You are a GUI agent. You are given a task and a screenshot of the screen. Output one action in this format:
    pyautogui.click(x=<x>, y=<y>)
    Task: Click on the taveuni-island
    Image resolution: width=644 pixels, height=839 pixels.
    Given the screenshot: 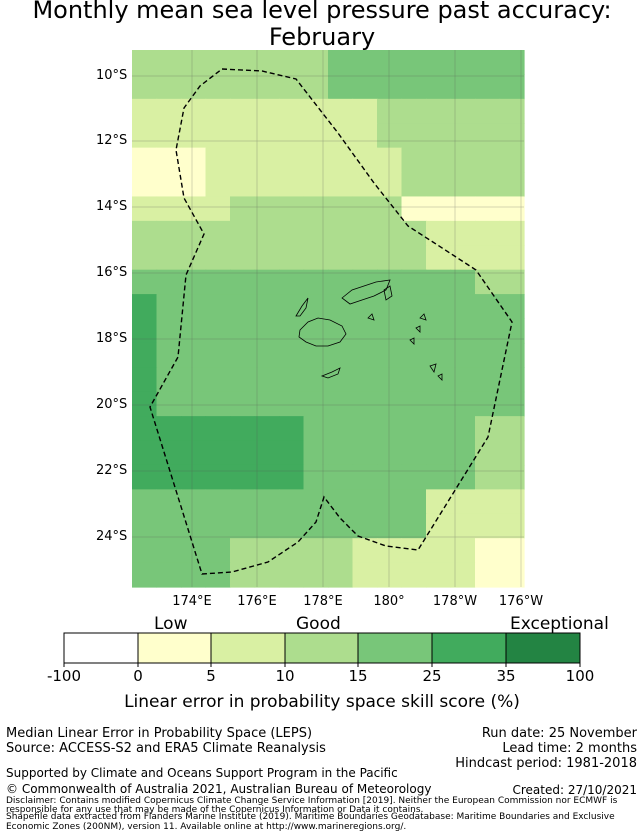 What is the action you would take?
    pyautogui.click(x=388, y=293)
    